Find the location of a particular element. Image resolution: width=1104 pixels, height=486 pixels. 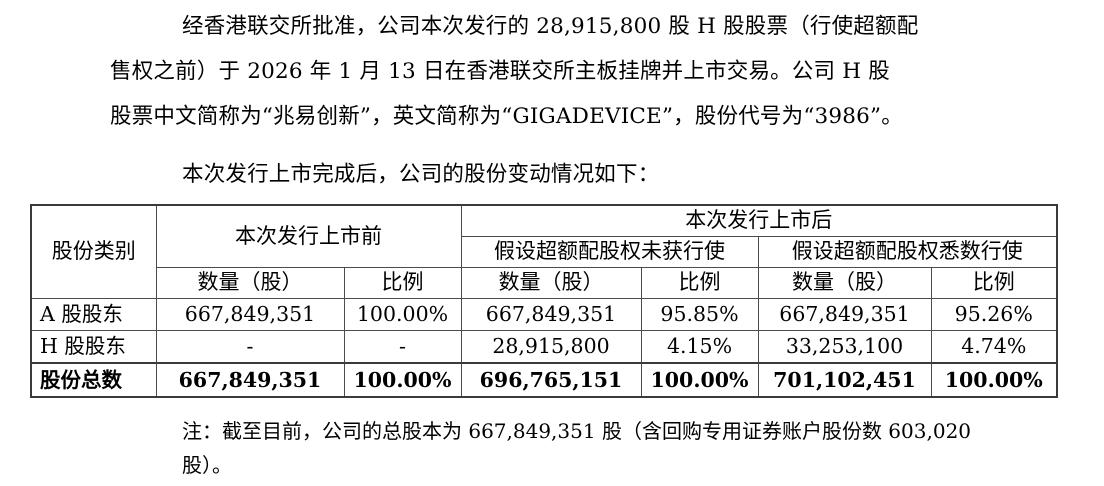

cell-h-before-ratio: - is located at coordinates (402, 347).